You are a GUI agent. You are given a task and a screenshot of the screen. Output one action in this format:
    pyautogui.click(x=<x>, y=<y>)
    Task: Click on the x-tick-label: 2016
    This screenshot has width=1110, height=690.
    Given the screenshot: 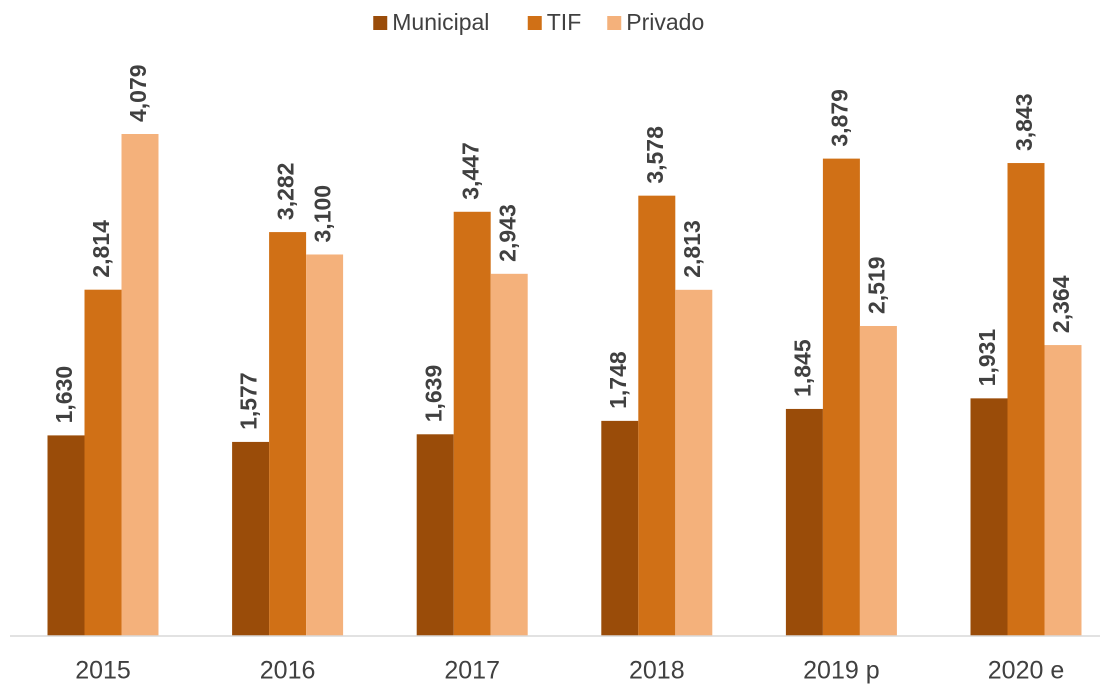 What is the action you would take?
    pyautogui.click(x=288, y=671)
    